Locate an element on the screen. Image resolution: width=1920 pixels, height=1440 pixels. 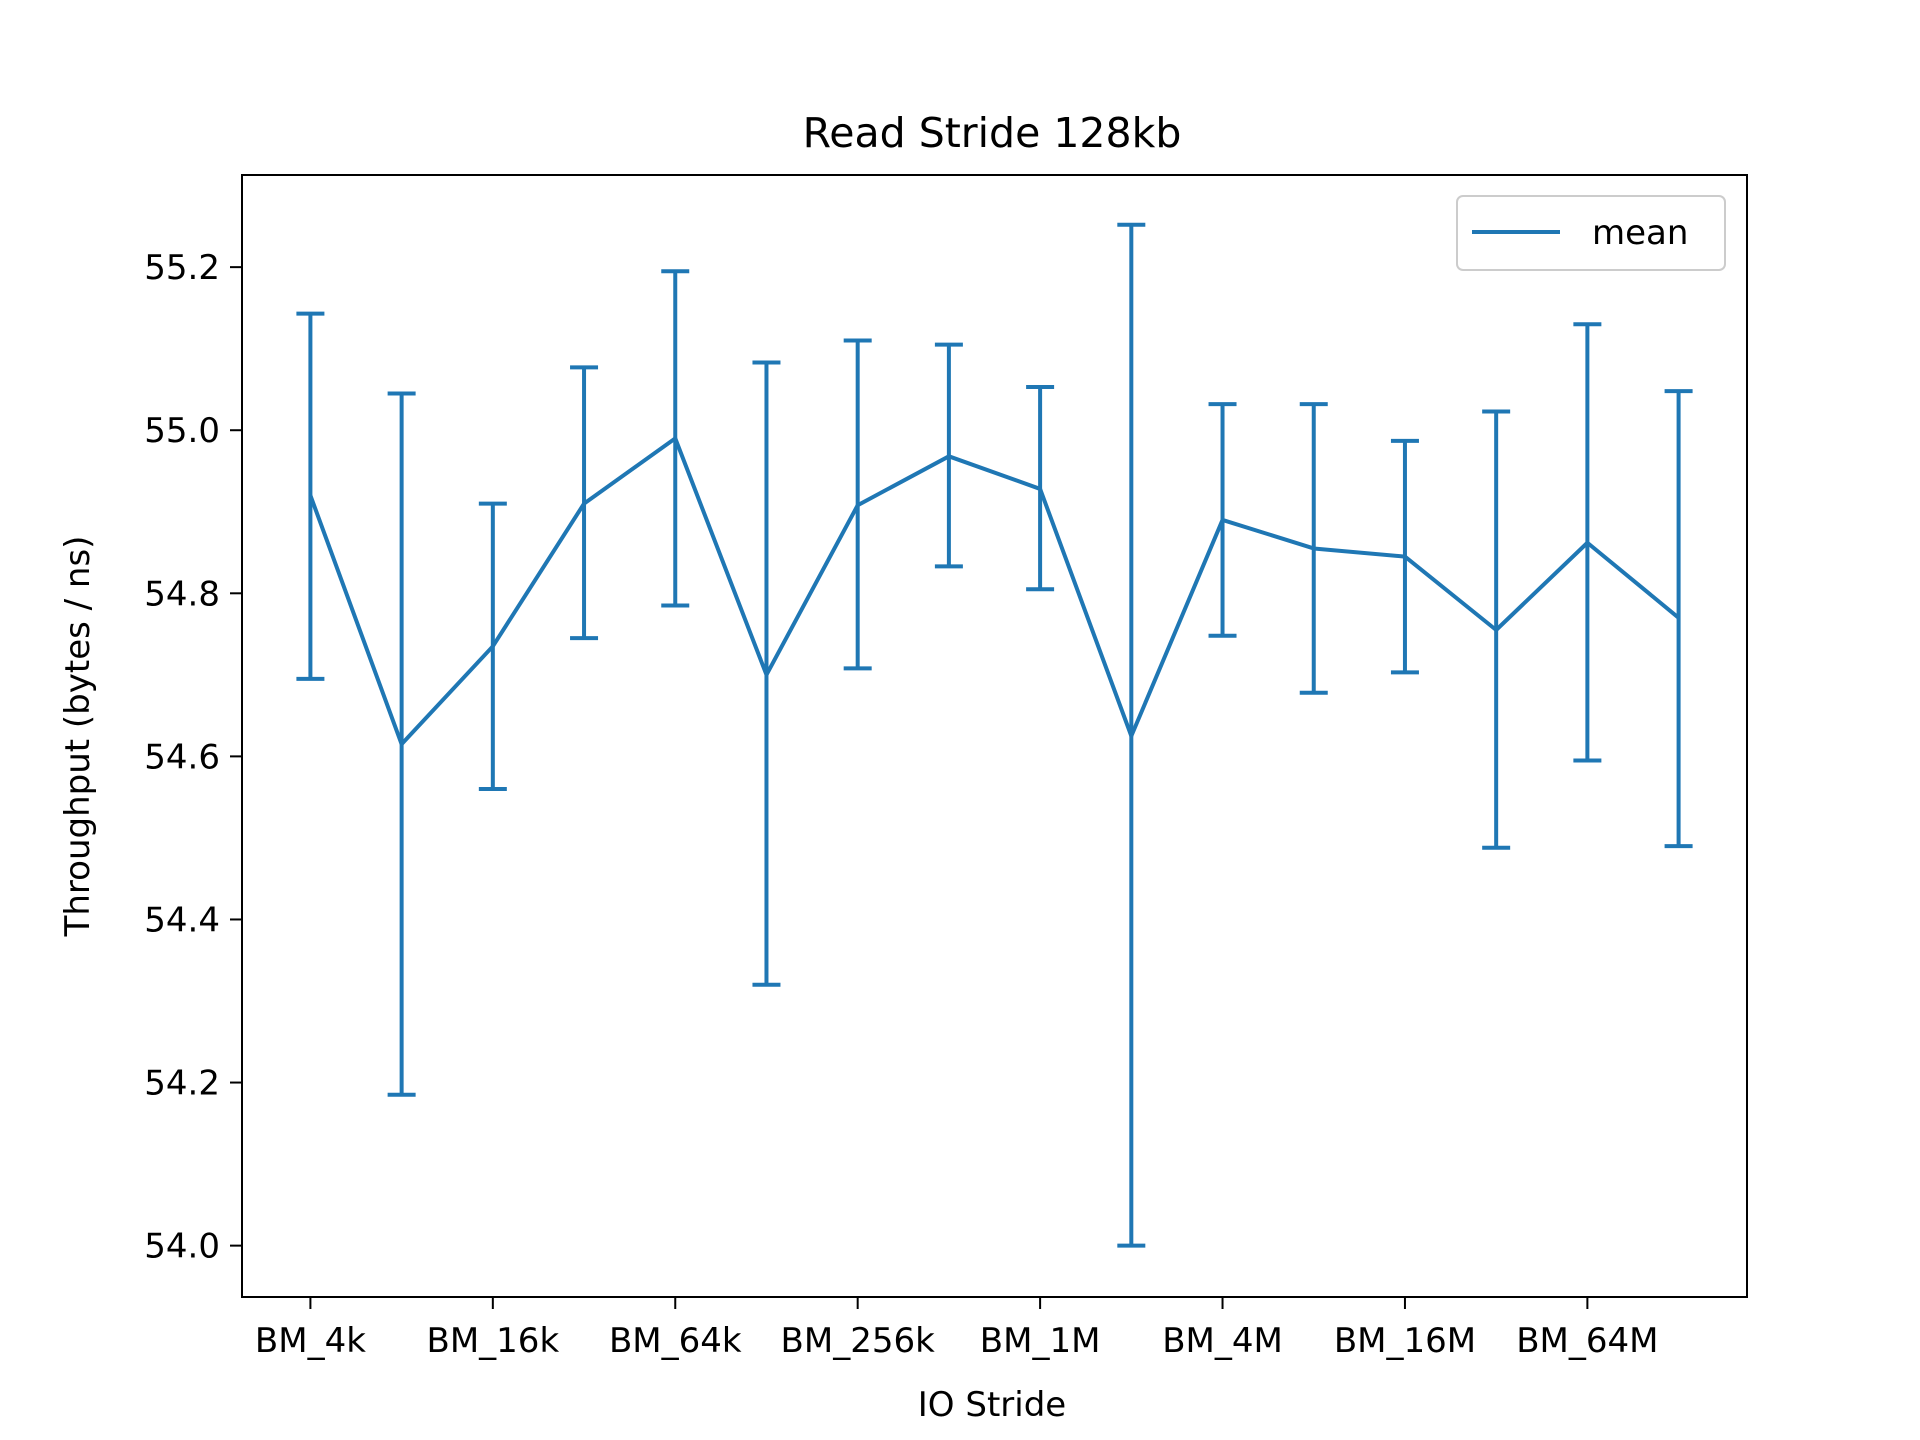
chart-title: Read Stride 128kb is located at coordinates (992, 133).